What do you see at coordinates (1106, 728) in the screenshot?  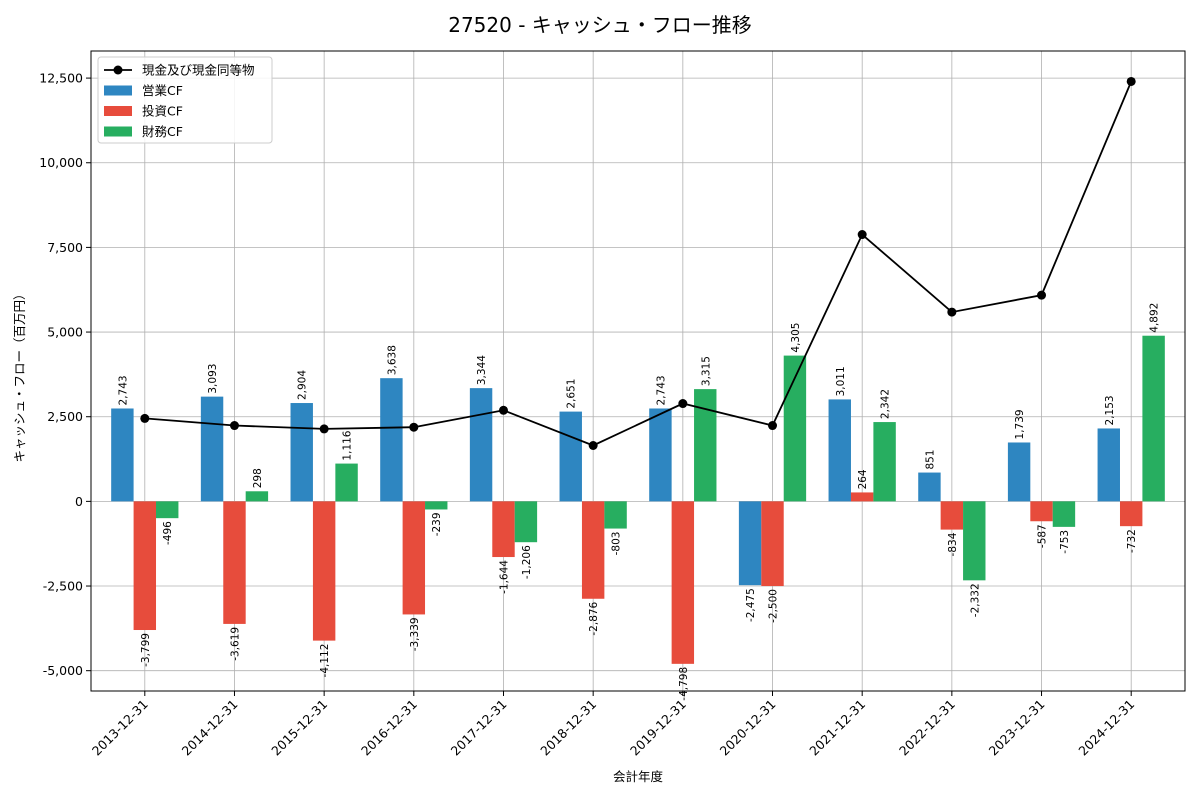 I see `x-tick-label: 2024-12-31` at bounding box center [1106, 728].